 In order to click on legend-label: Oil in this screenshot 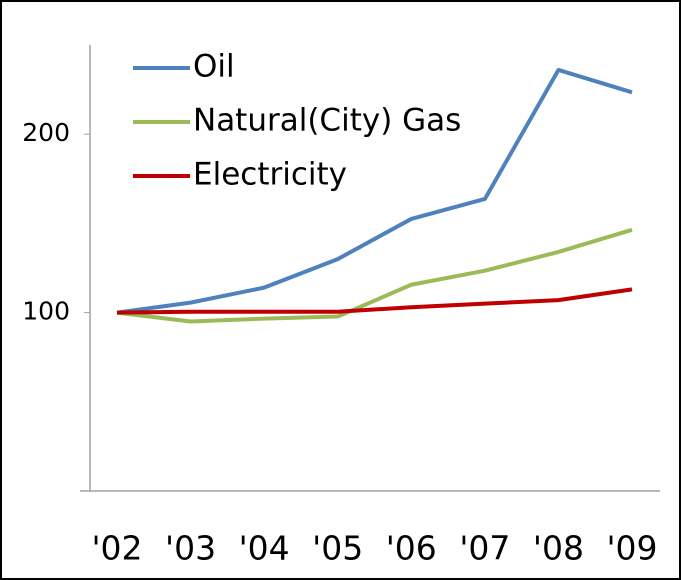, I will do `click(214, 67)`.